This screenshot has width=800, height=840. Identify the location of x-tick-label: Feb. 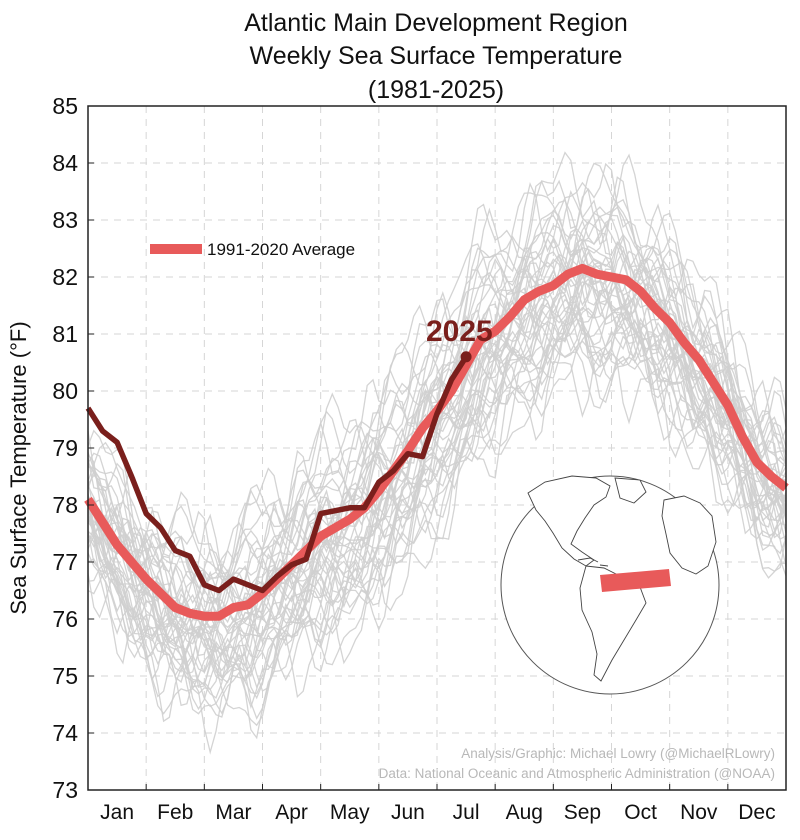
(175, 812).